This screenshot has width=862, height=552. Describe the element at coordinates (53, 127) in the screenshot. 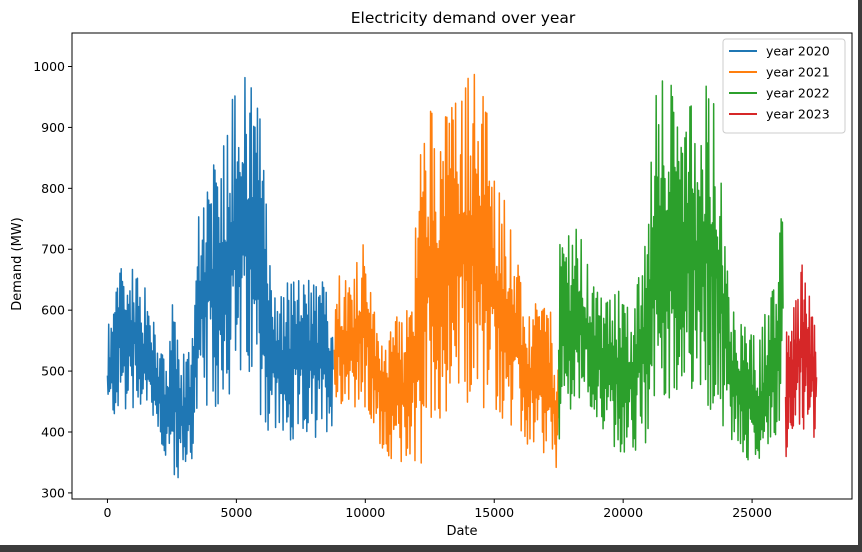

I see `y-tick-label: 900` at that location.